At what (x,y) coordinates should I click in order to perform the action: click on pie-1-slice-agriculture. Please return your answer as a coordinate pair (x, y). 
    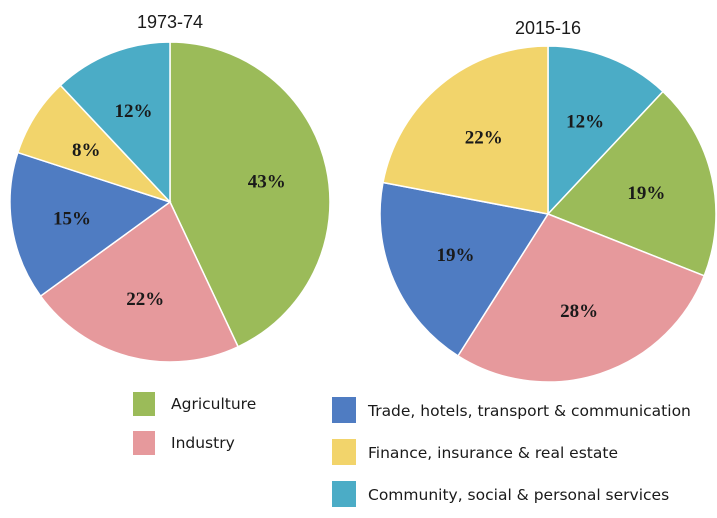
    Looking at the image, I should click on (250, 194).